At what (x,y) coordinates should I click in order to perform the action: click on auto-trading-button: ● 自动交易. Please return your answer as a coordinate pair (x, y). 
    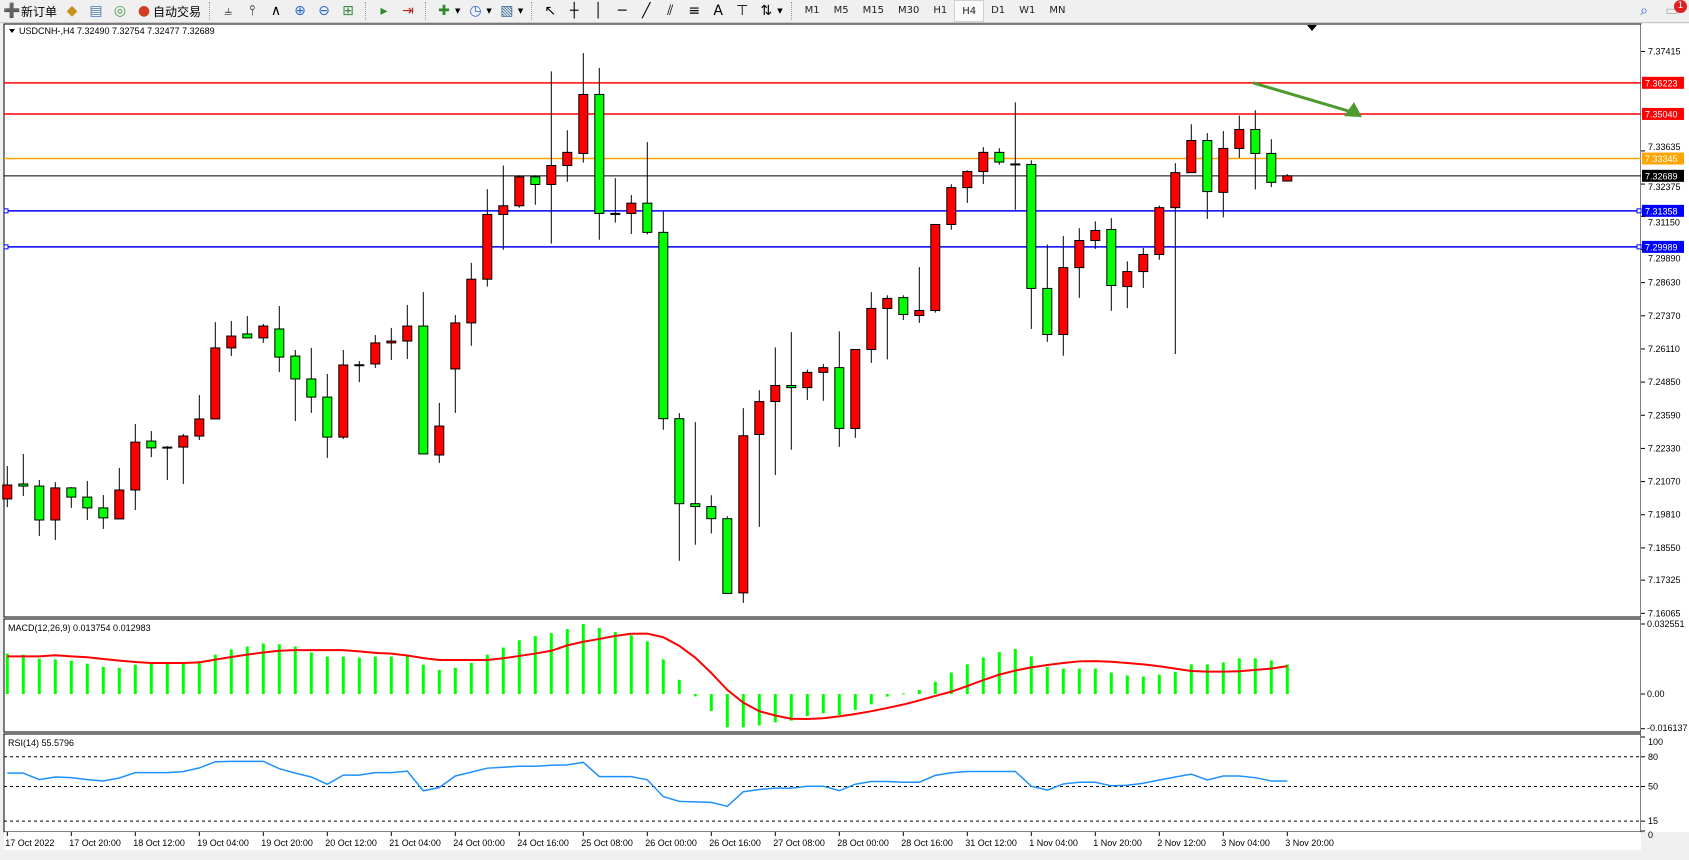
    Looking at the image, I should click on (168, 11).